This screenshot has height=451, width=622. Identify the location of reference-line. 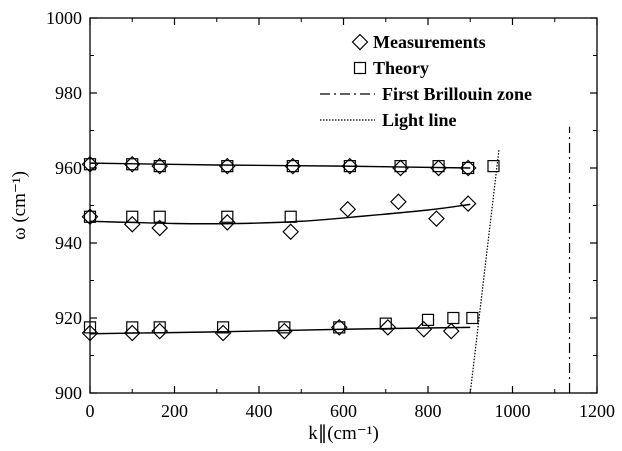
(484, 271).